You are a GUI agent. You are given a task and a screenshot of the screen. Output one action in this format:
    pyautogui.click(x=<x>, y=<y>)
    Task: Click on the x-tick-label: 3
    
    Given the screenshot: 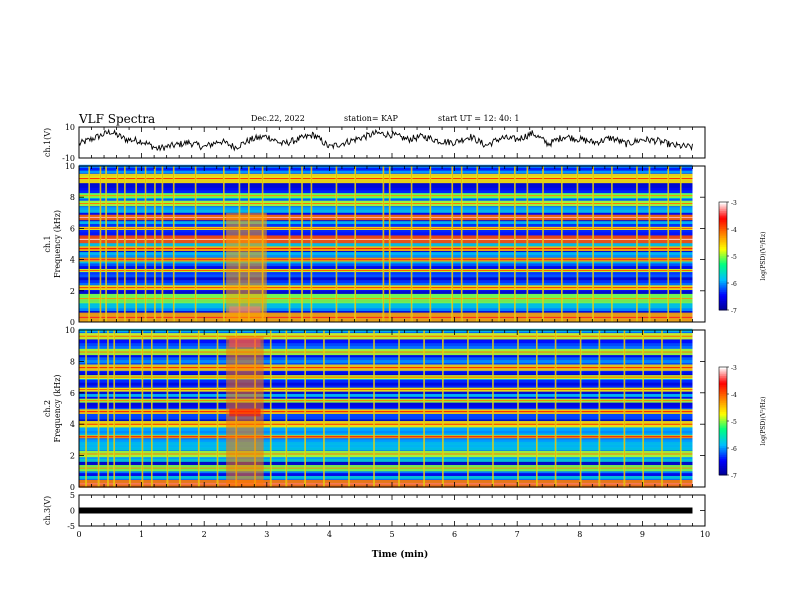 What is the action you would take?
    pyautogui.click(x=266, y=534)
    